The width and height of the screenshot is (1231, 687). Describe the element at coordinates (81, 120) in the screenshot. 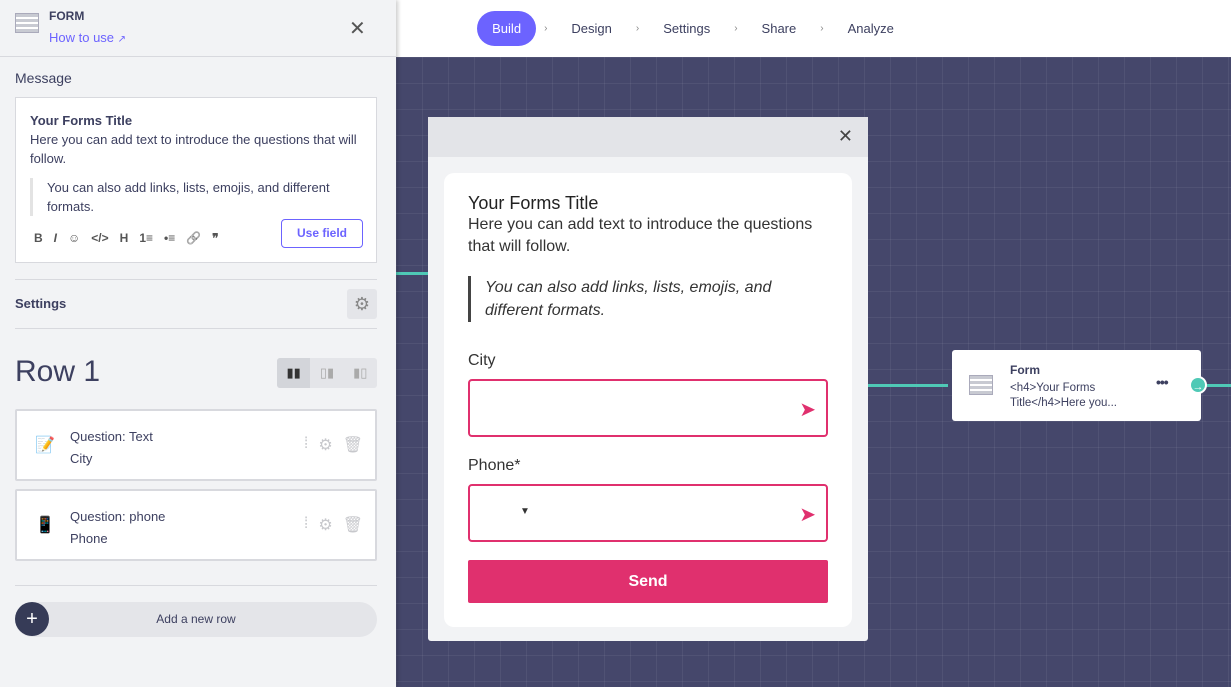

I see `message-title: Your Forms Title` at that location.